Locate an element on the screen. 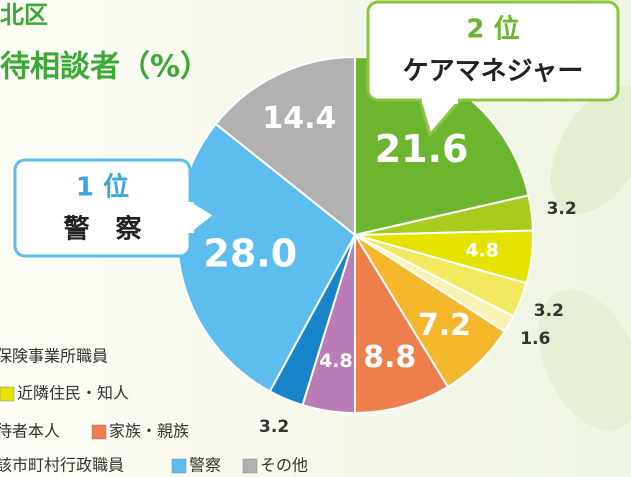 Image resolution: width=631 pixels, height=477 pixels. callout-rank: 1 位 is located at coordinates (102, 187).